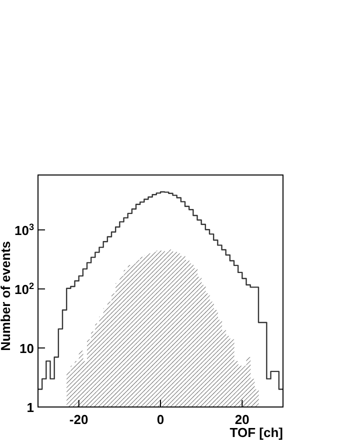  What do you see at coordinates (30, 407) in the screenshot?
I see `y-tick-label: 1` at bounding box center [30, 407].